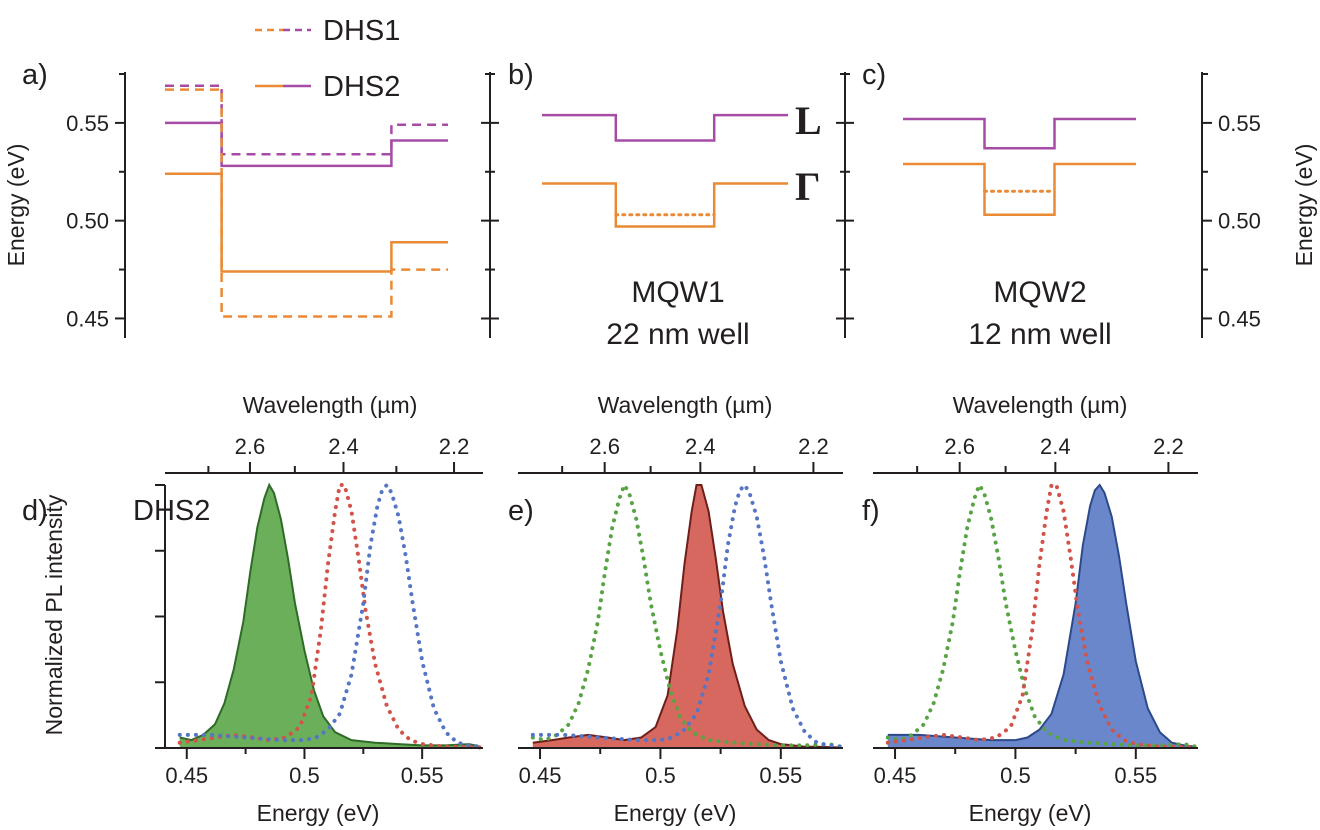 The height and width of the screenshot is (830, 1320). I want to click on panel-f-top-tick-label: 2.2, so click(1168, 446).